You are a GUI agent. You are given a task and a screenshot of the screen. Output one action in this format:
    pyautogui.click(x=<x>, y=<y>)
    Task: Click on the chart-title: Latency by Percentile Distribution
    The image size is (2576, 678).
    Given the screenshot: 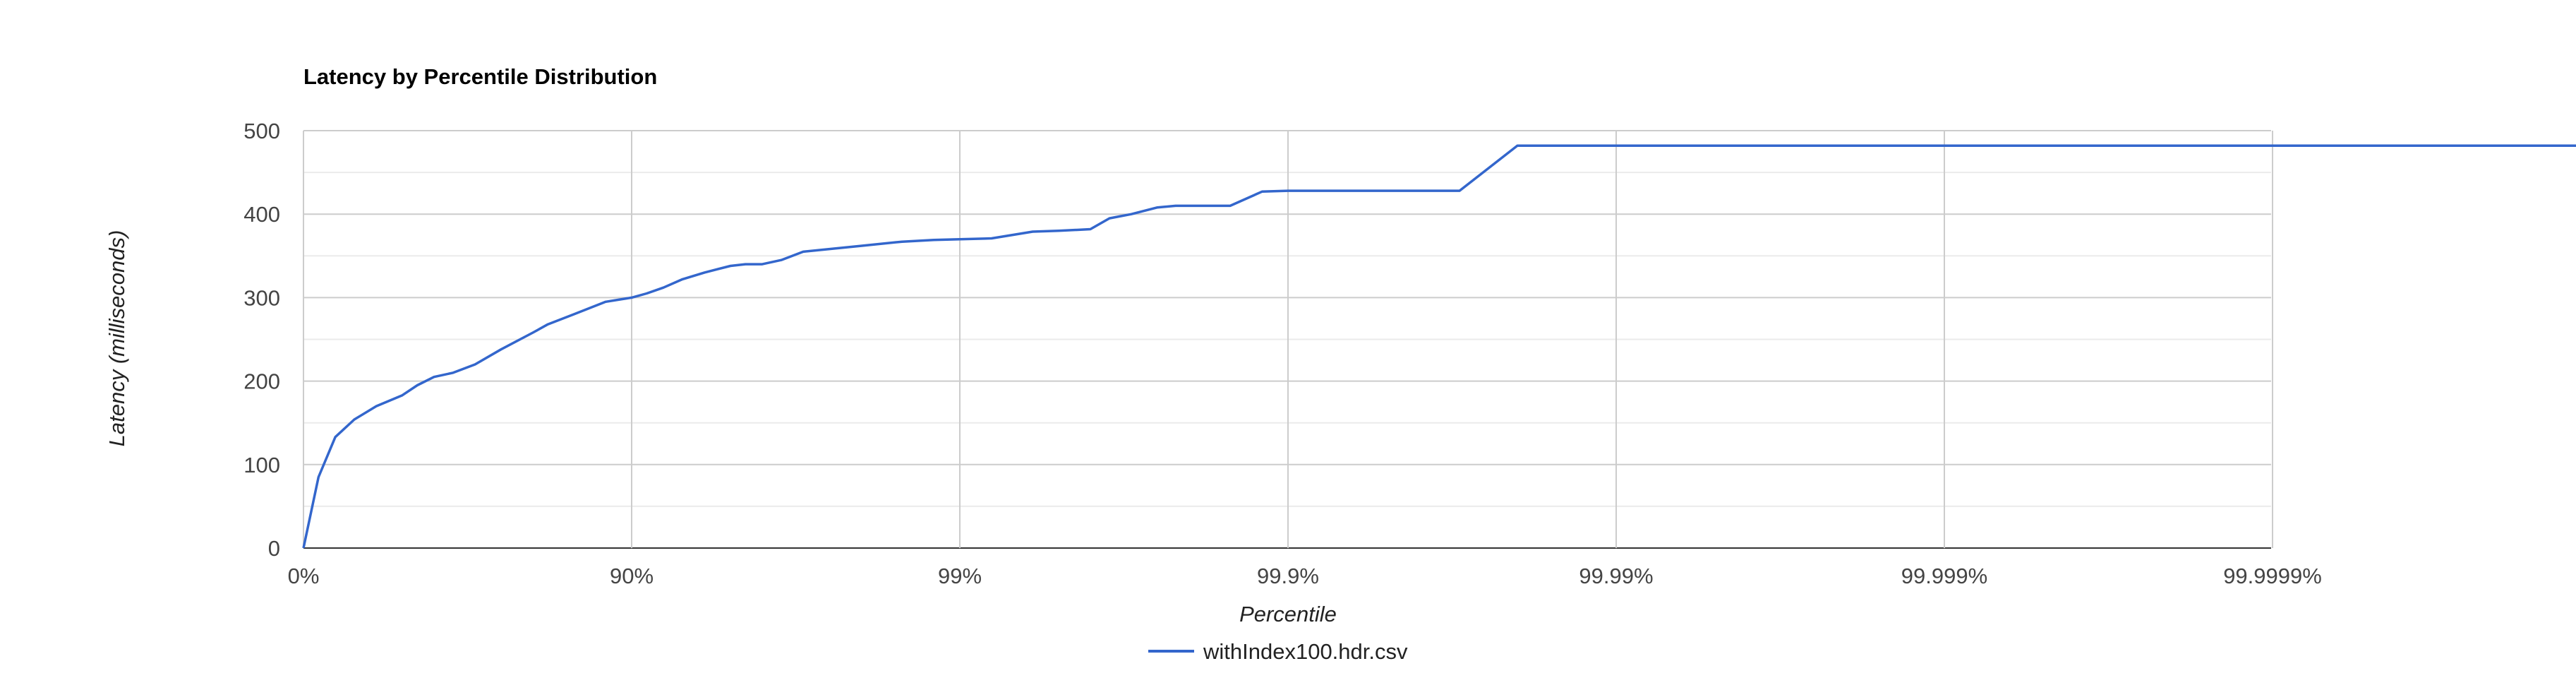 What is the action you would take?
    pyautogui.click(x=480, y=76)
    